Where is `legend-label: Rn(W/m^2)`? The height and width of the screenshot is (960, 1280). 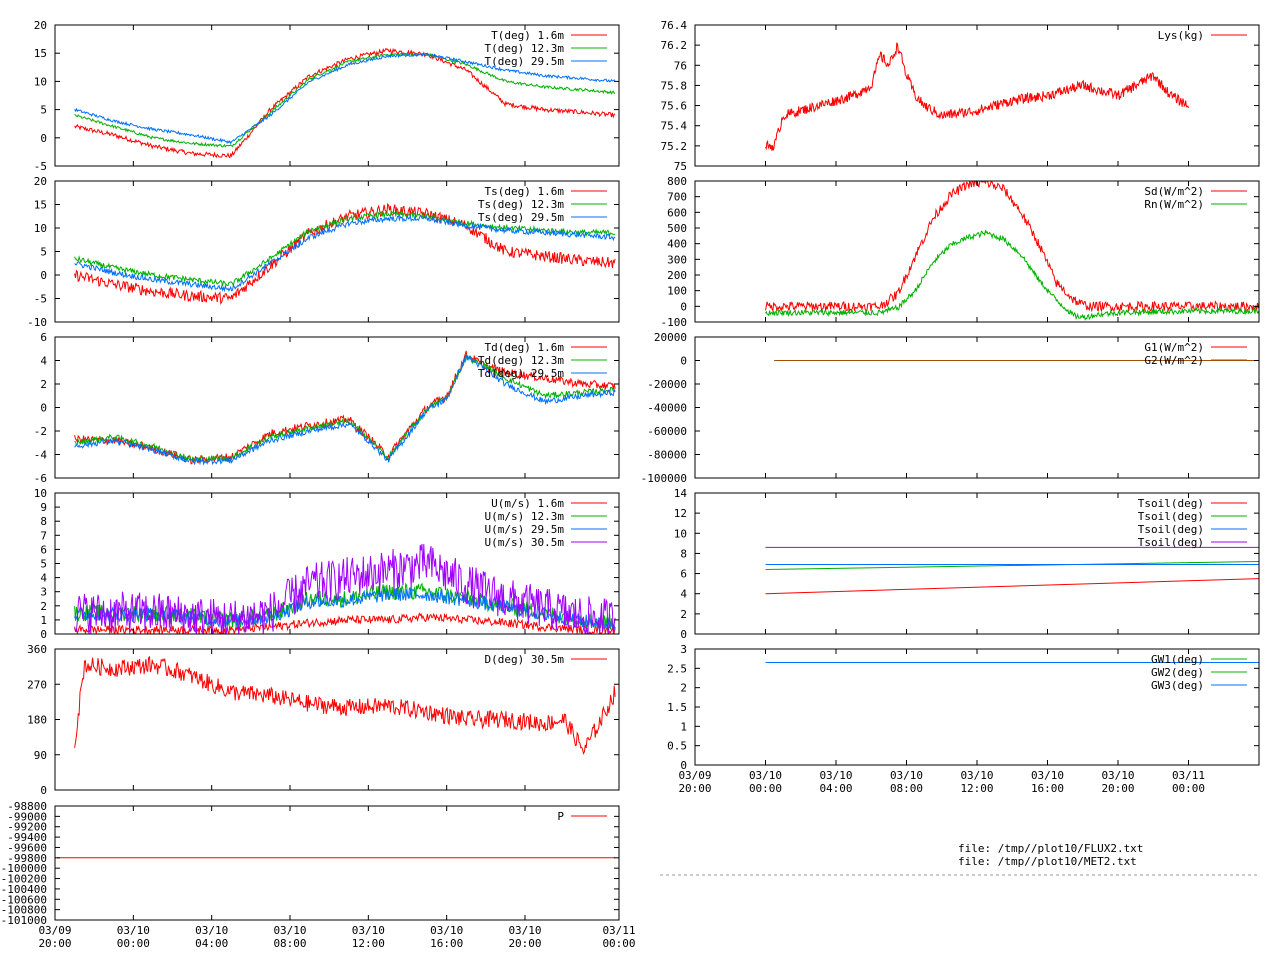 legend-label: Rn(W/m^2) is located at coordinates (1174, 204).